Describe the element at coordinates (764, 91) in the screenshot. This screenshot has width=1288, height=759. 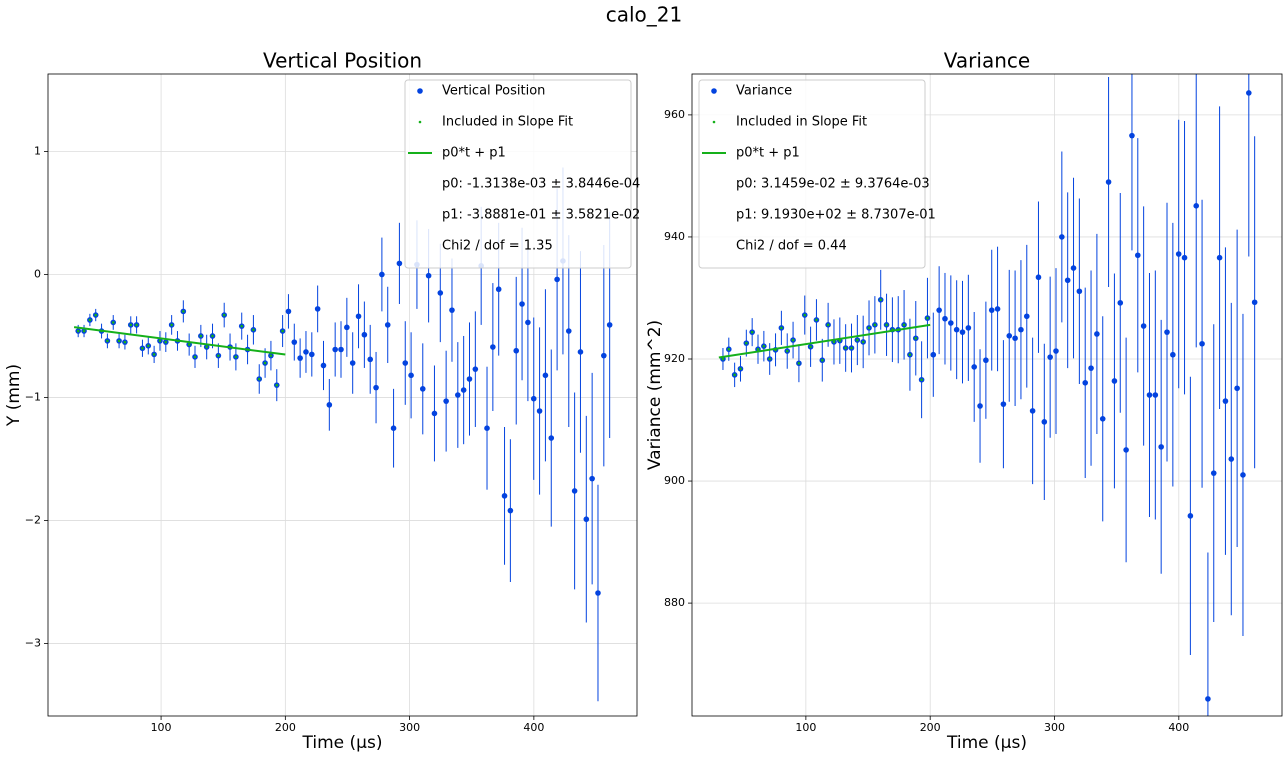
I see `legend-label: Variance` at that location.